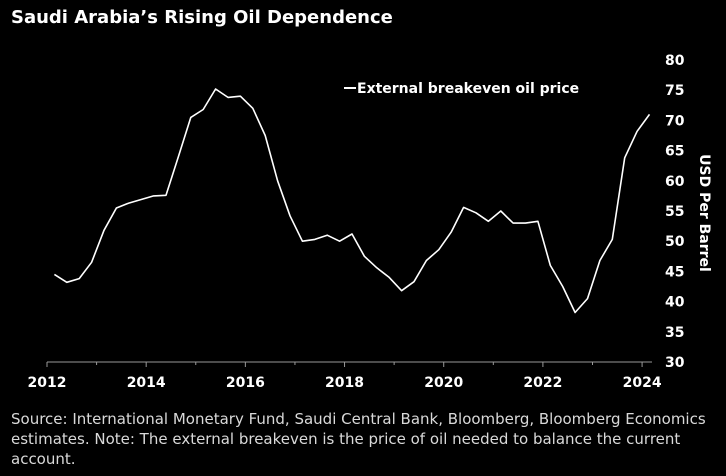  I want to click on legend: External breakeven oil price, so click(461, 89).